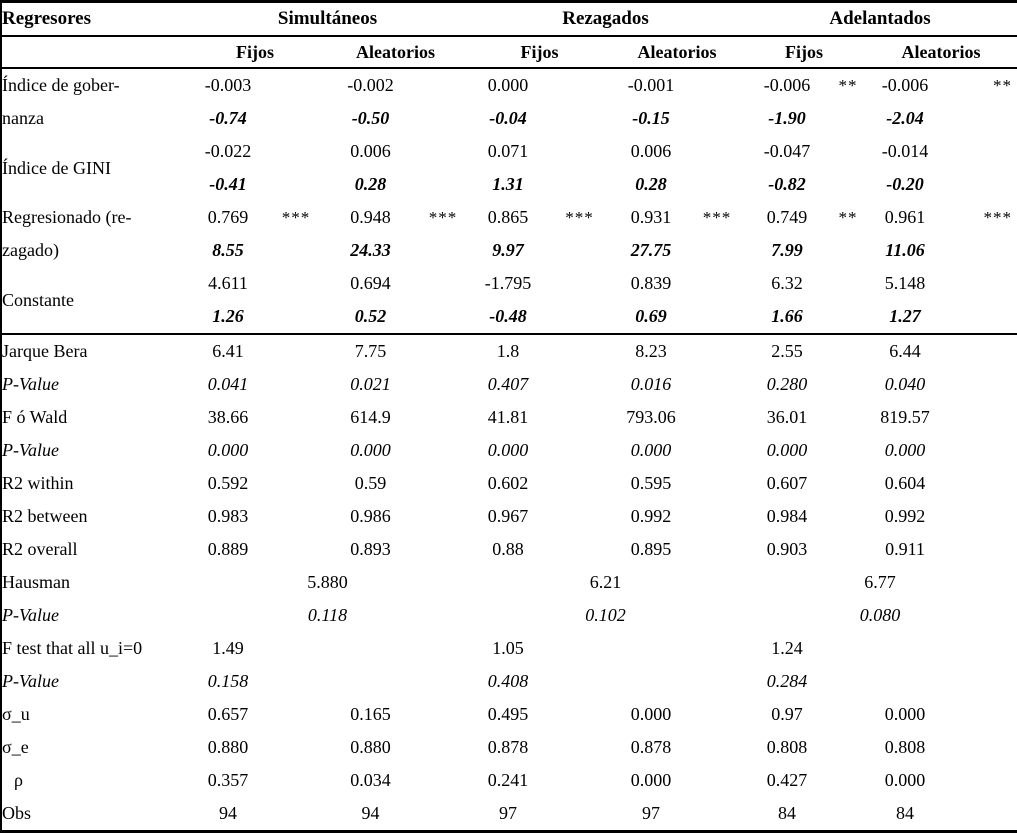 This screenshot has height=833, width=1017. What do you see at coordinates (228, 417) in the screenshot?
I see `value-cell: 38.66` at bounding box center [228, 417].